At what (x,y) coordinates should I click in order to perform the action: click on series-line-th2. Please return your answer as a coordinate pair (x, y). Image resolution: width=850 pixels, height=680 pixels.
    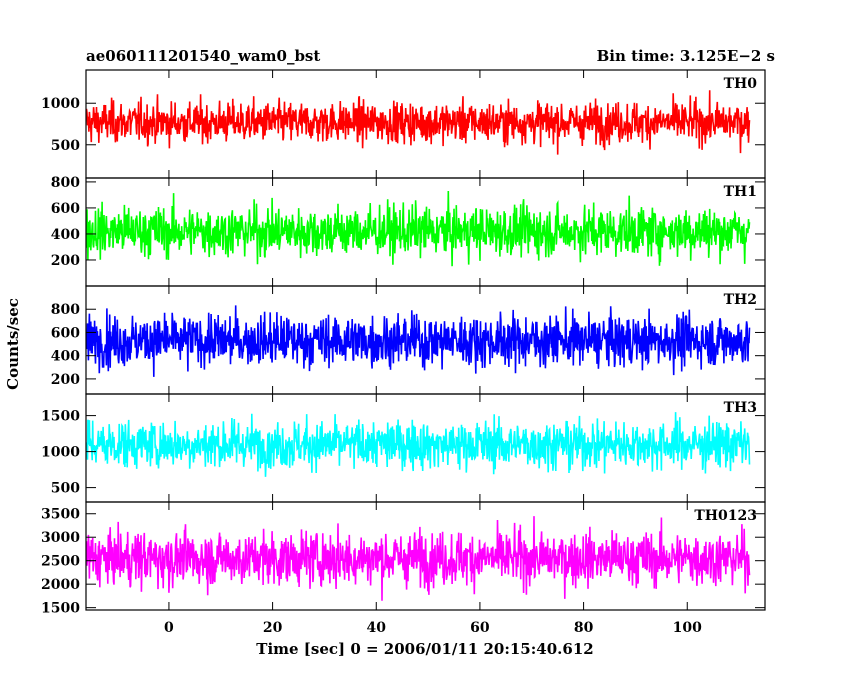
    Looking at the image, I should click on (418, 341).